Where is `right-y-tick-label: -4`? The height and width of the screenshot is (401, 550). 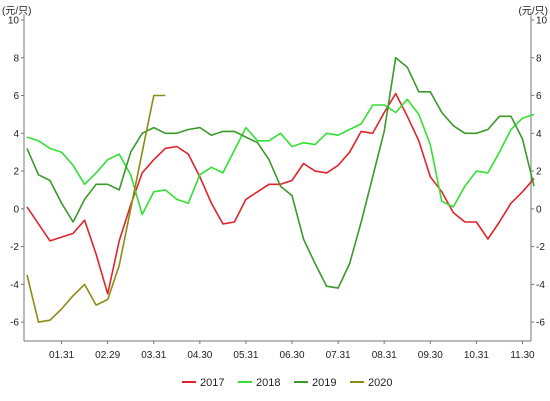 right-y-tick-label: -4 is located at coordinates (540, 285).